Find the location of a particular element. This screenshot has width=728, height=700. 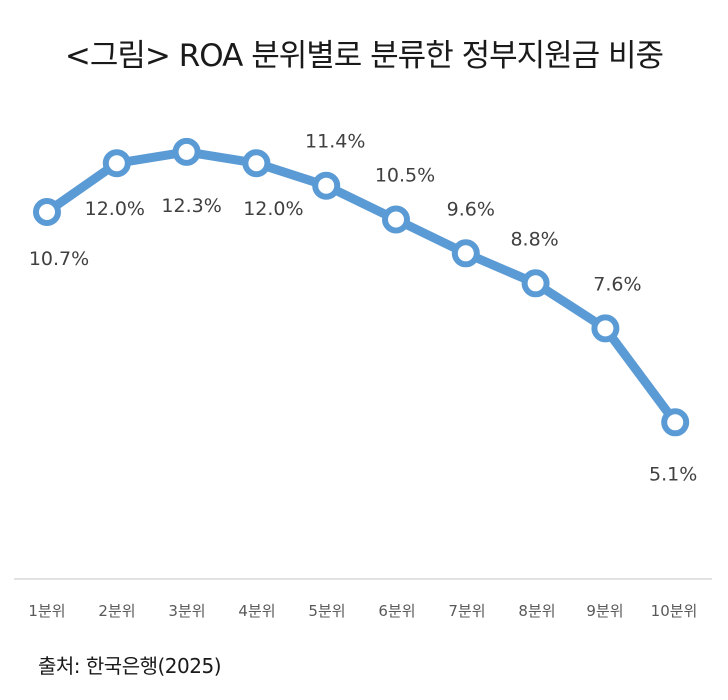

x-tick-label: 6분위 is located at coordinates (396, 611).